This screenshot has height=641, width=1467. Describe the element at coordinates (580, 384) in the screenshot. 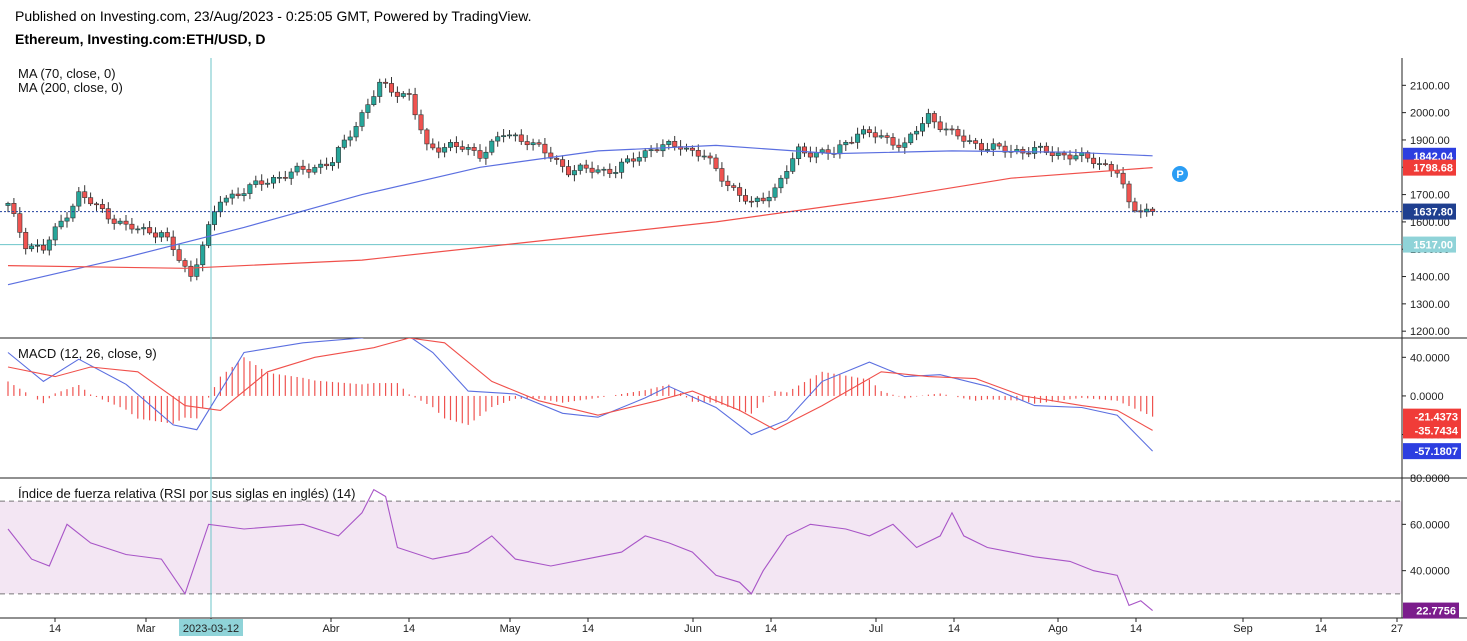

I see `signal-line` at that location.